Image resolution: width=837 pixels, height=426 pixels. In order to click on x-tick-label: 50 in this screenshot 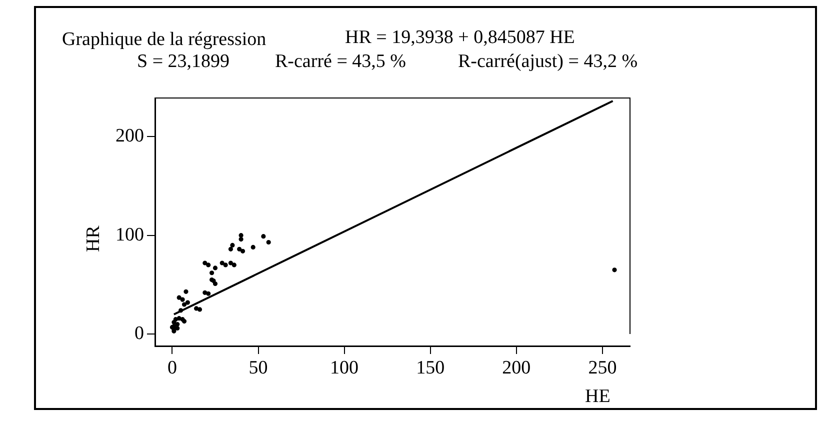, I will do `click(258, 367)`.